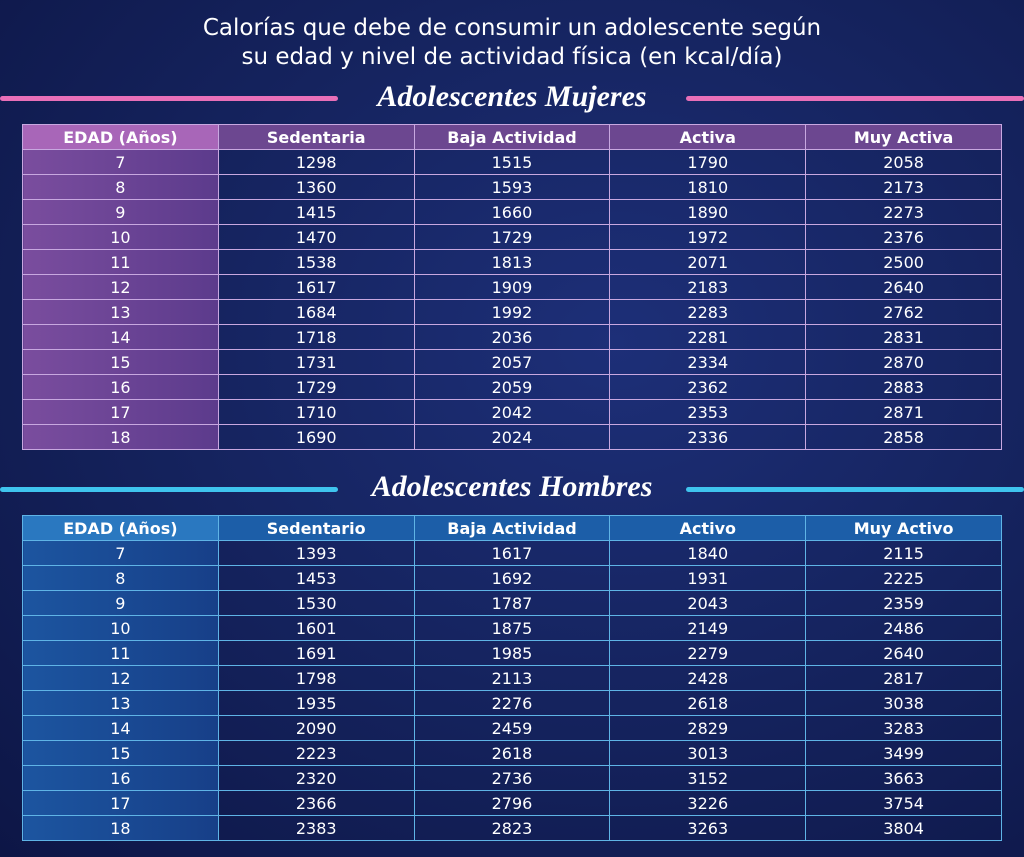  I want to click on column-header: Muy Activa, so click(903, 137).